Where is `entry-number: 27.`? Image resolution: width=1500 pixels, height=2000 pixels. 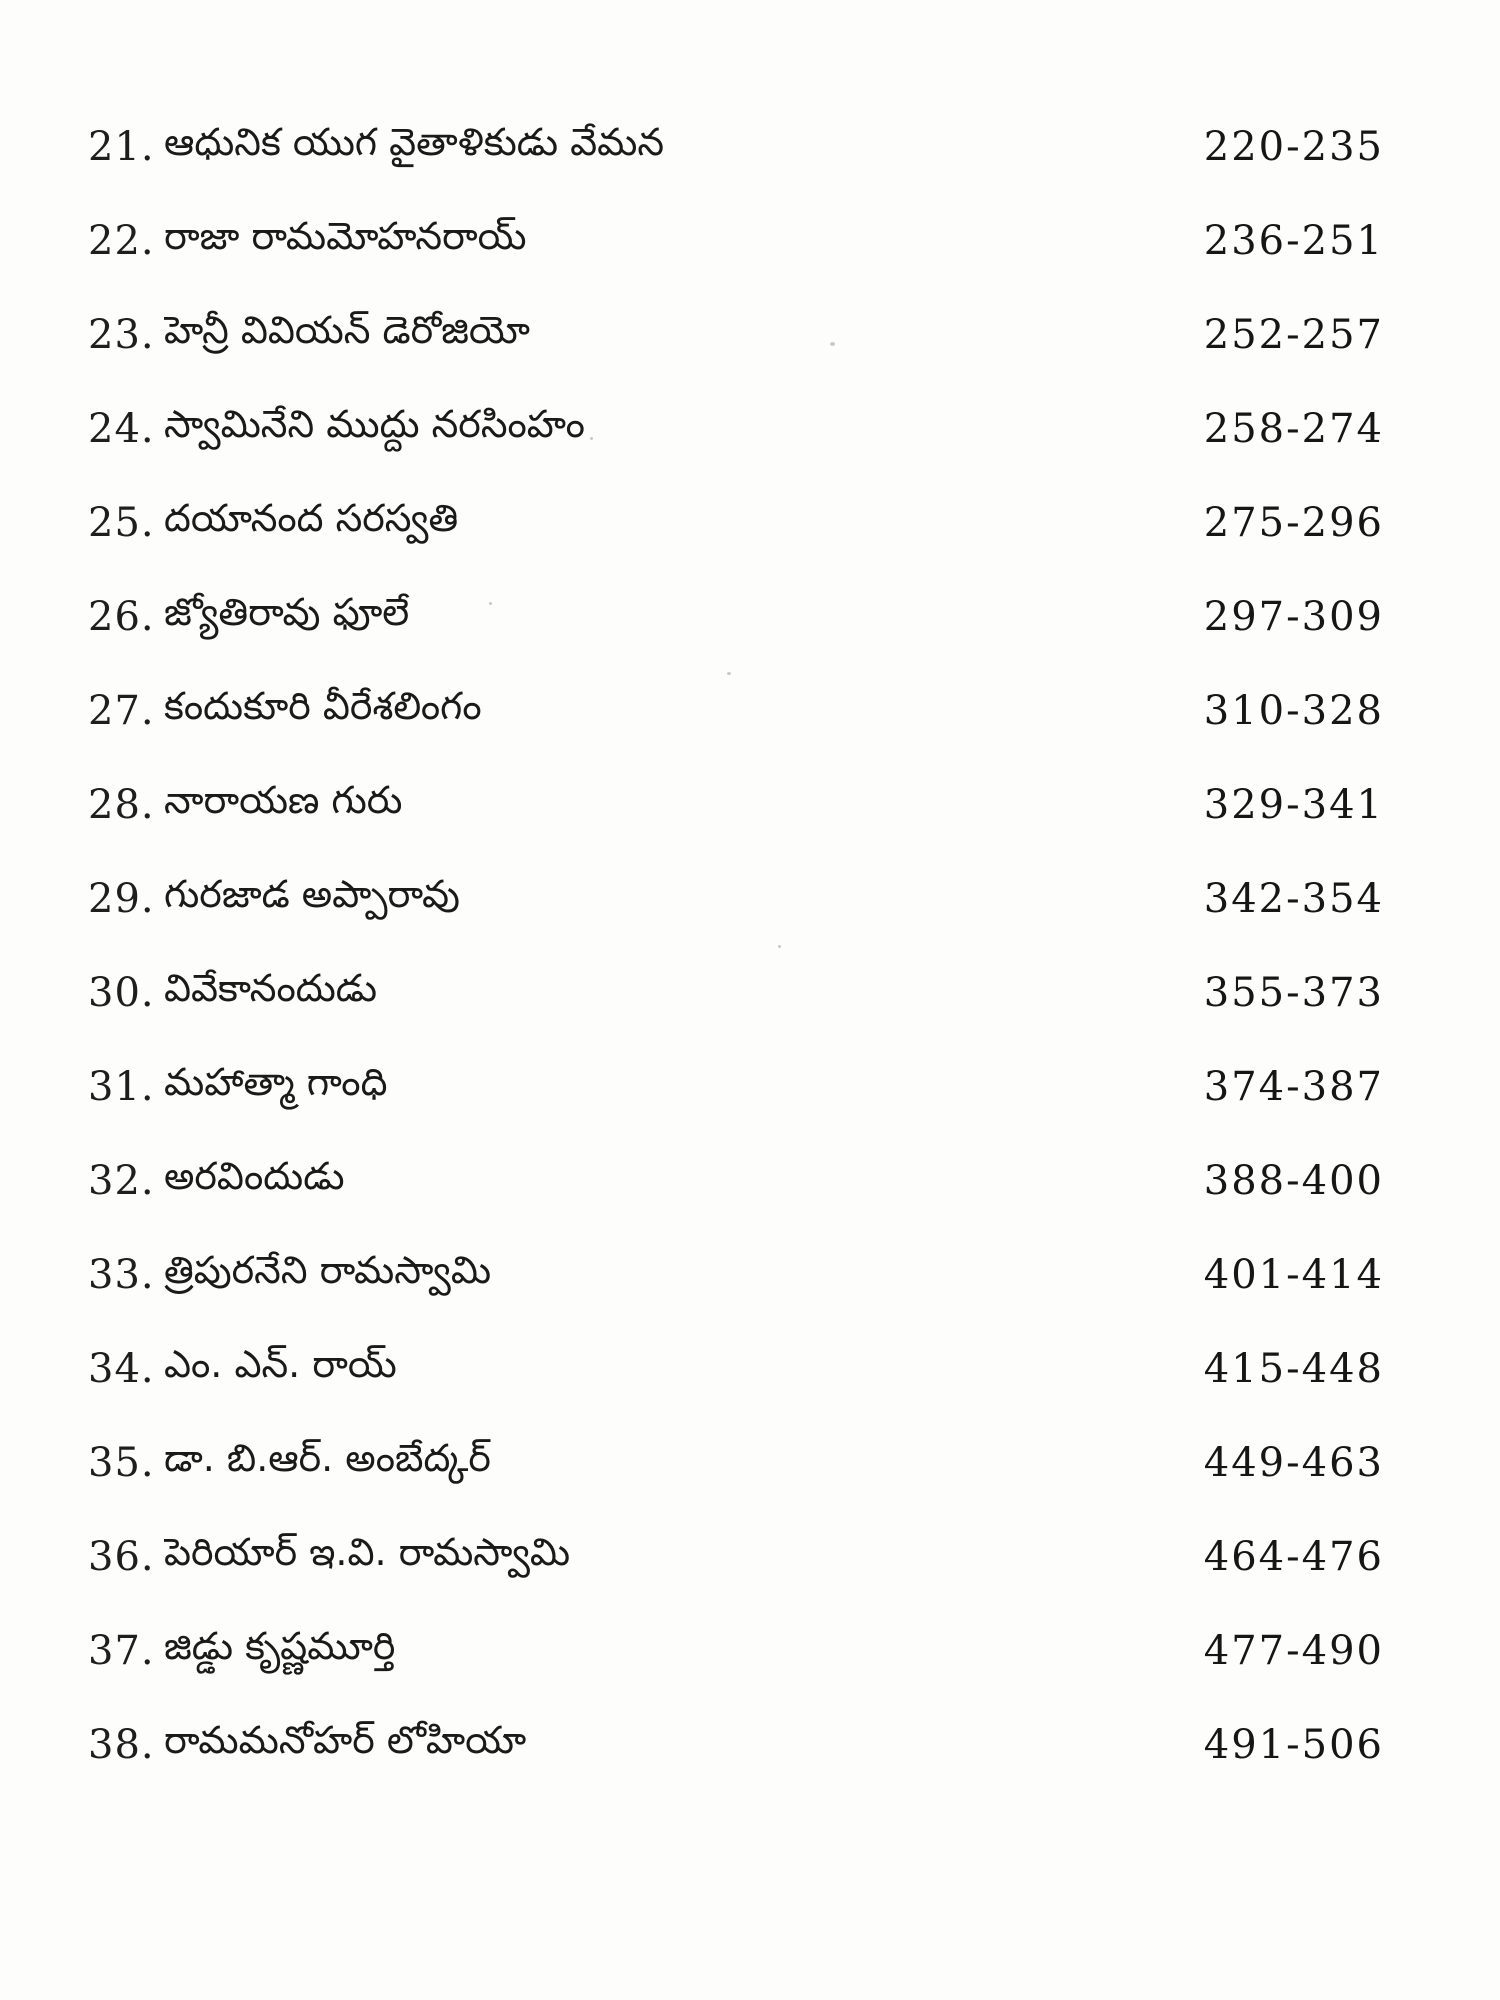
entry-number: 27. is located at coordinates (121, 711).